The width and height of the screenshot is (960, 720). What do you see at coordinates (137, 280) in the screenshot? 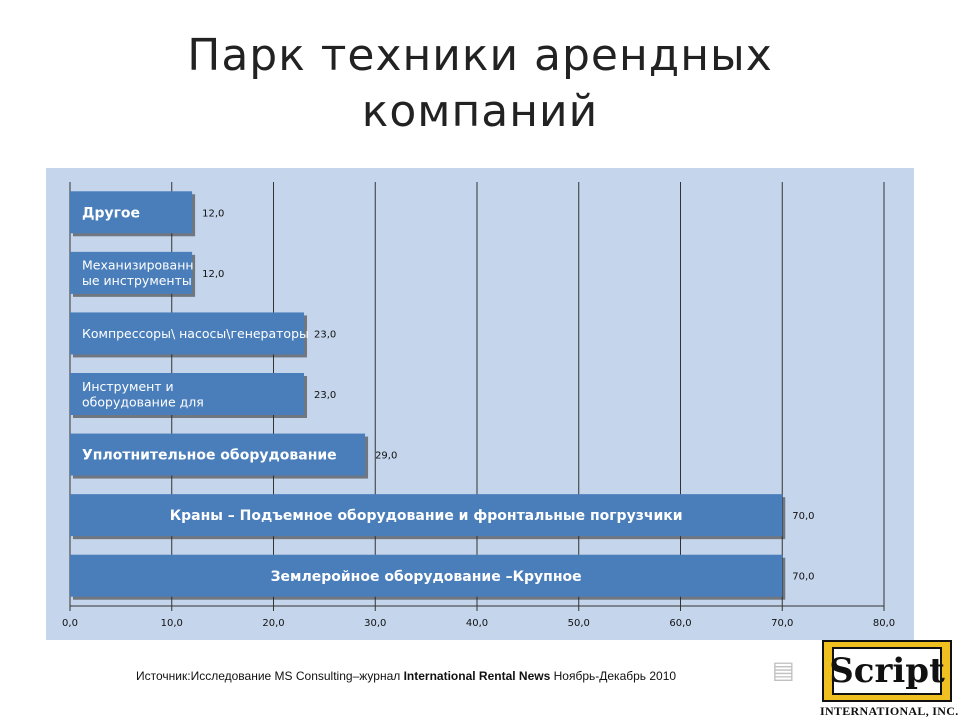
I see `bar-category-label: ые инструменты` at bounding box center [137, 280].